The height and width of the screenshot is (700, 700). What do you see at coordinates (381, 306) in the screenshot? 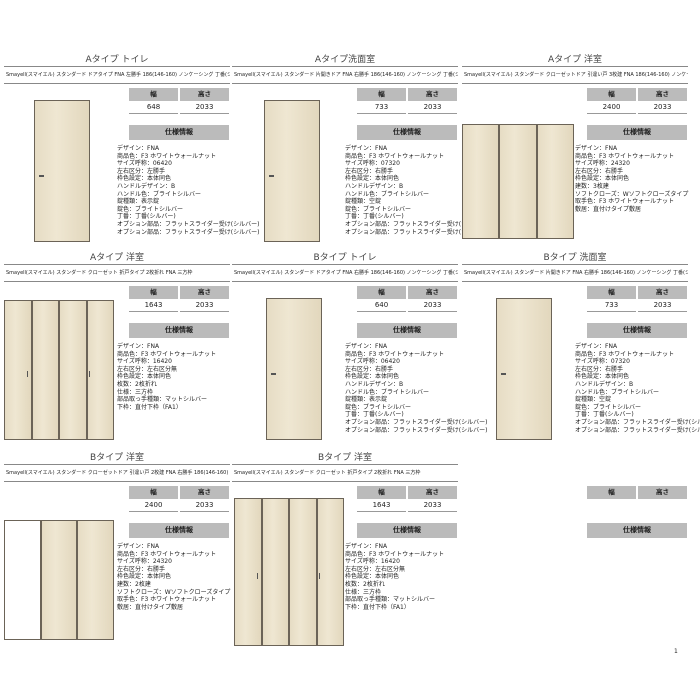
I see `table-value: 640` at bounding box center [381, 306].